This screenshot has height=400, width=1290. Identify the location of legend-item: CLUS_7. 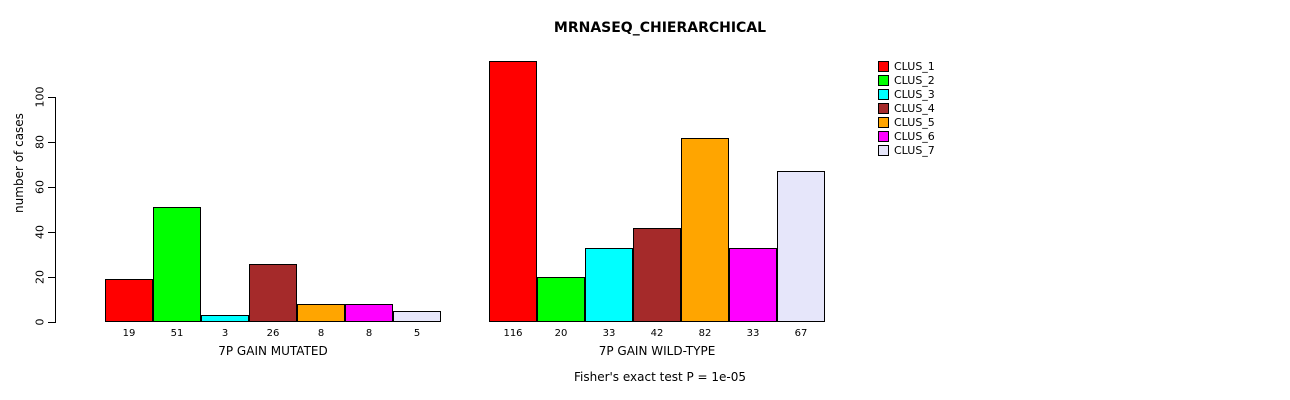
(906, 150).